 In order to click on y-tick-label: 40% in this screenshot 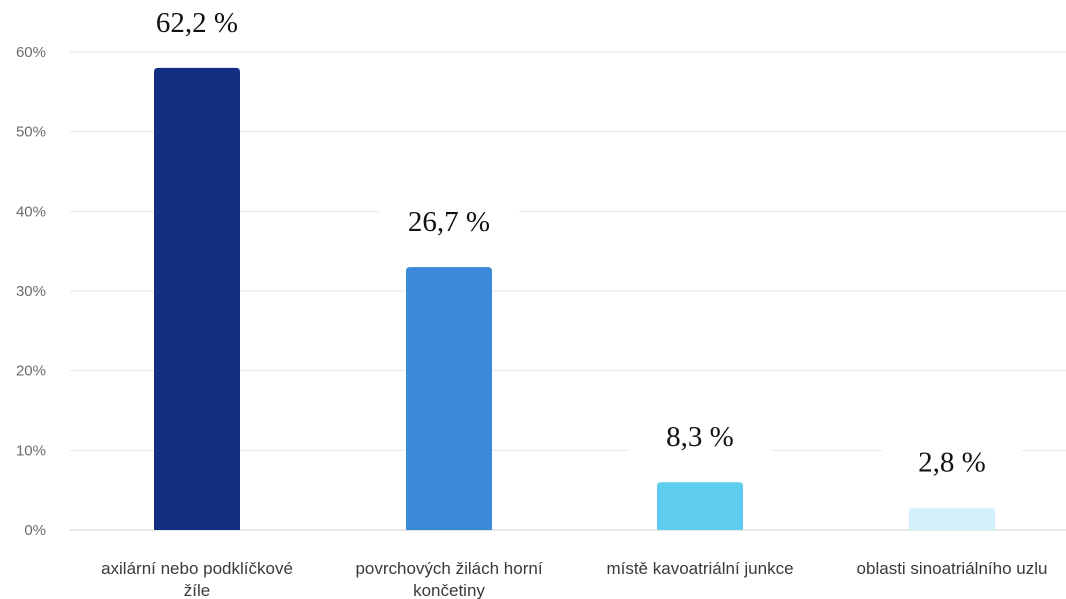, I will do `click(31, 211)`.